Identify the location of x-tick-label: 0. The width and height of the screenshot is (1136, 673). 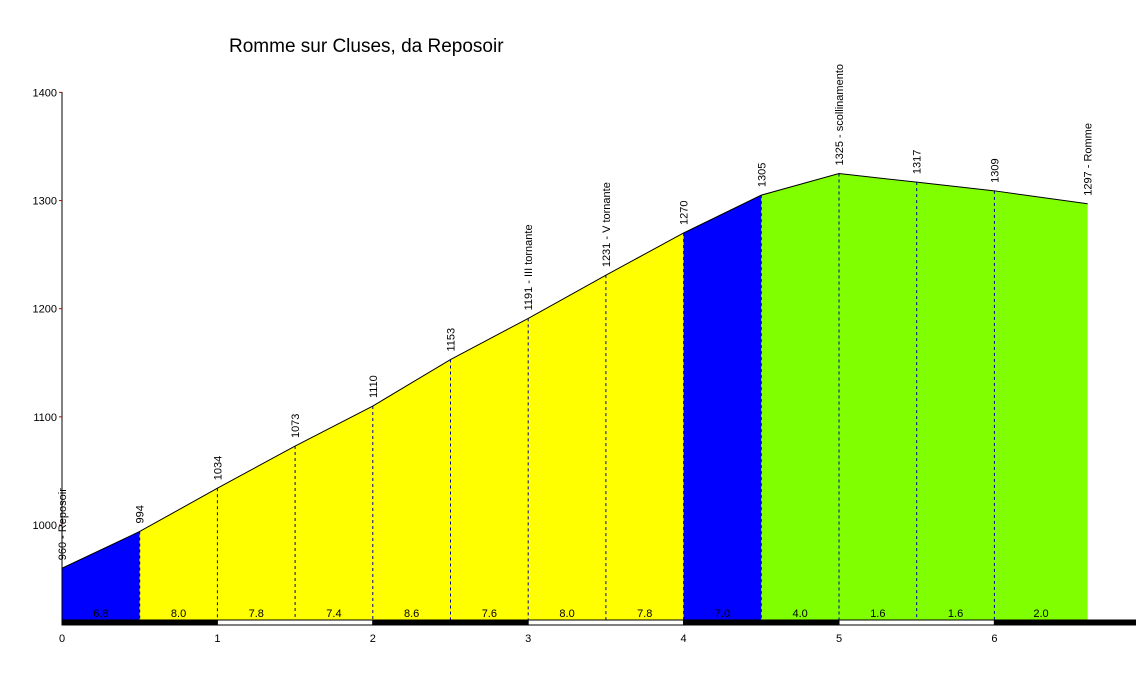
(62, 639).